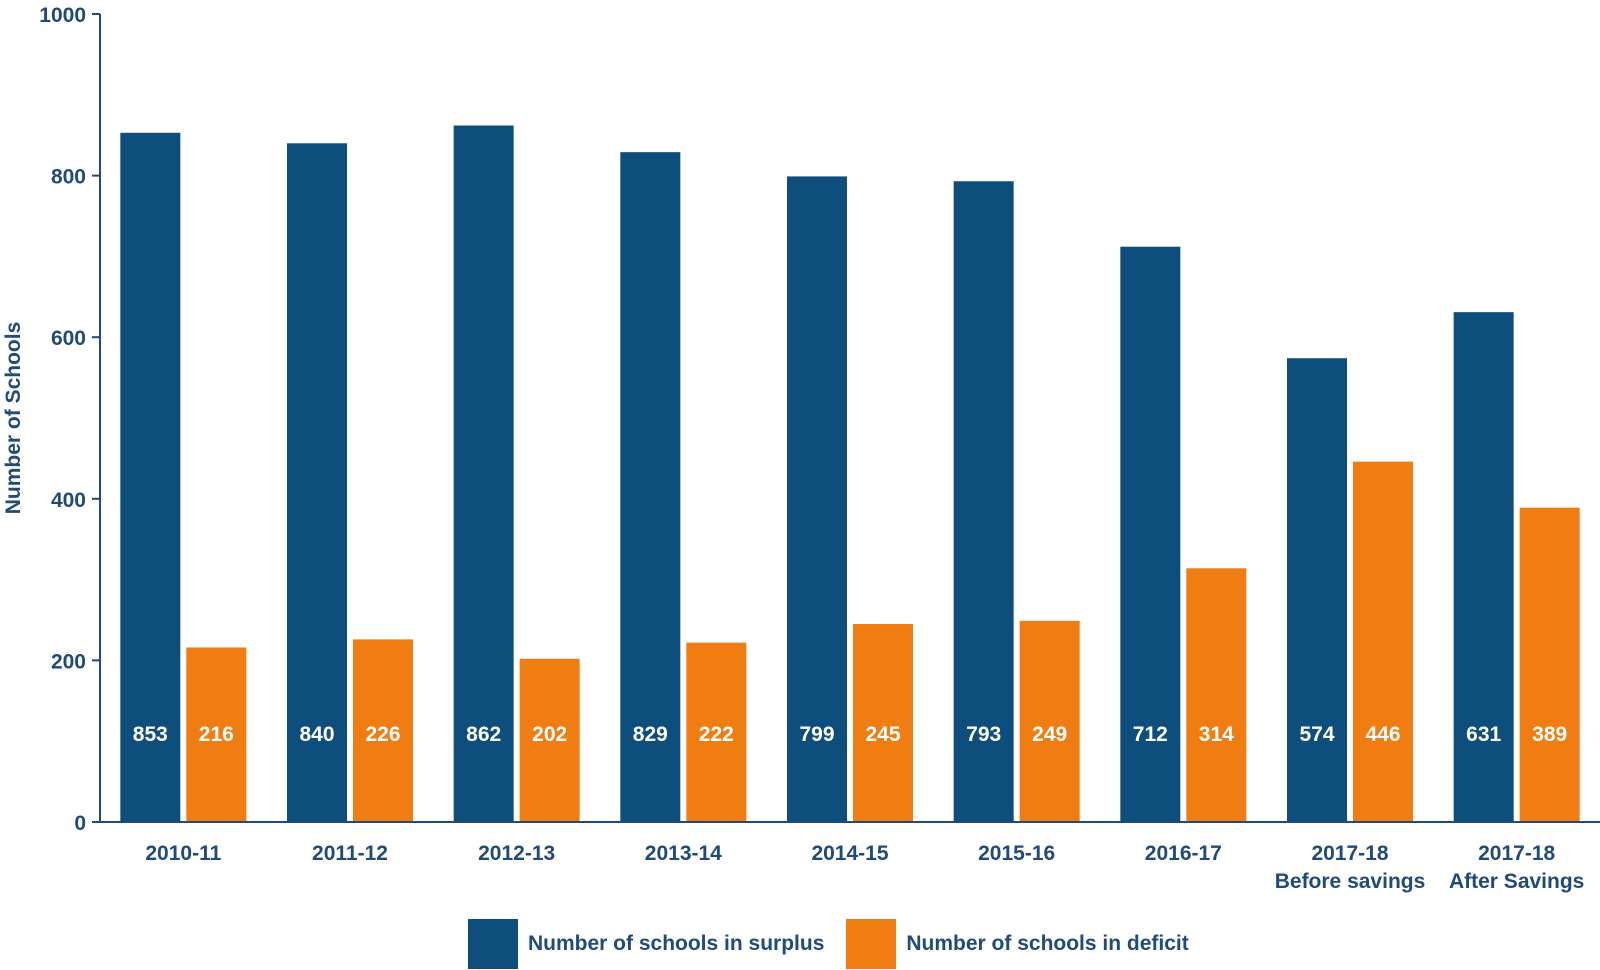  Describe the element at coordinates (13, 418) in the screenshot. I see `y-axis-title: Number of Schools` at that location.